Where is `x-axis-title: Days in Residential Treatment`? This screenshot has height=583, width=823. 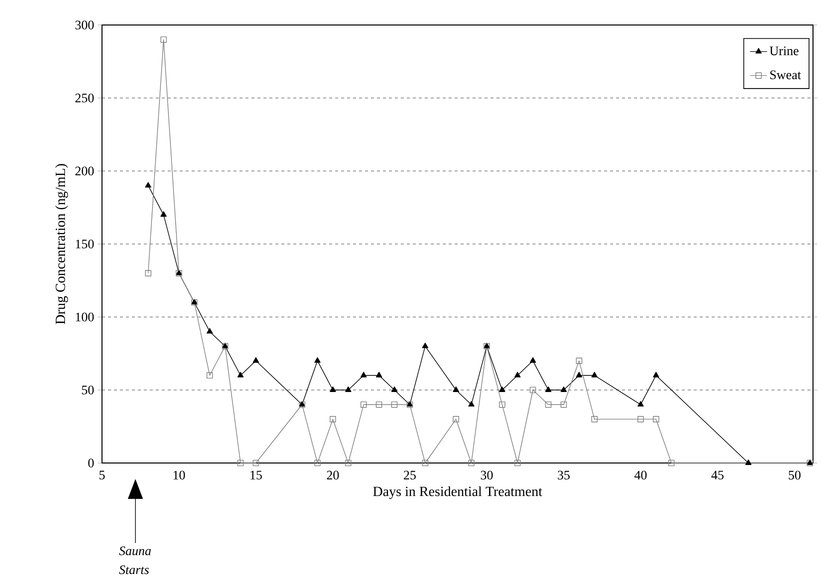 x-axis-title: Days in Residential Treatment is located at coordinates (457, 493).